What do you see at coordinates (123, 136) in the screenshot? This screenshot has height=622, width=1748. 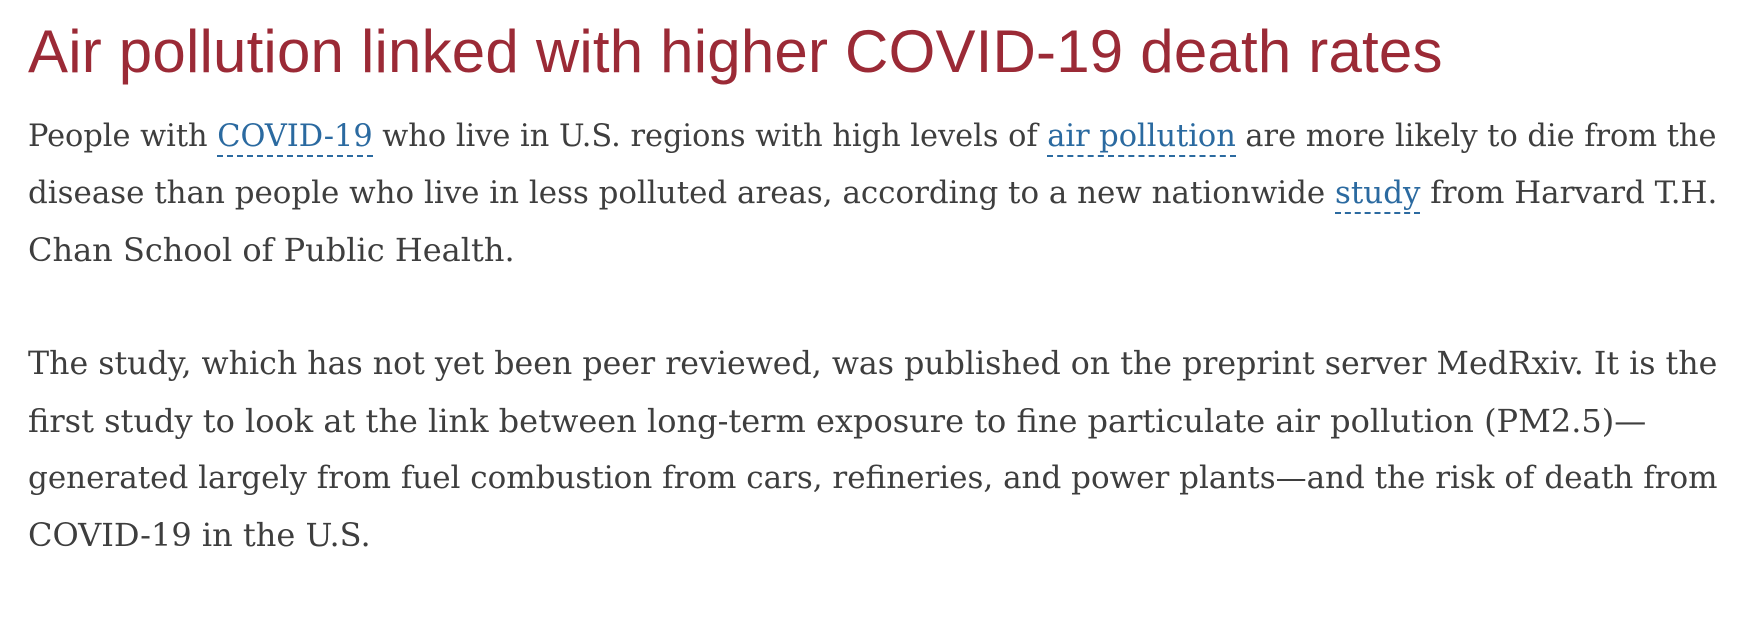 I see `text-run: People with` at bounding box center [123, 136].